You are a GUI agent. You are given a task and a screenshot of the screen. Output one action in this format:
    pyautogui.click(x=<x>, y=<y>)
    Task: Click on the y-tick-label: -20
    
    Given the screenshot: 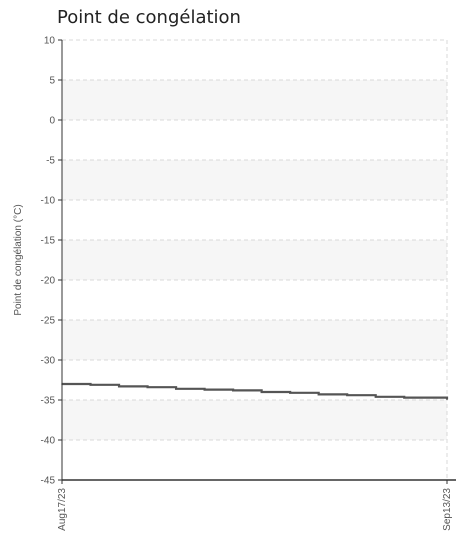 What is the action you would take?
    pyautogui.click(x=48, y=281)
    